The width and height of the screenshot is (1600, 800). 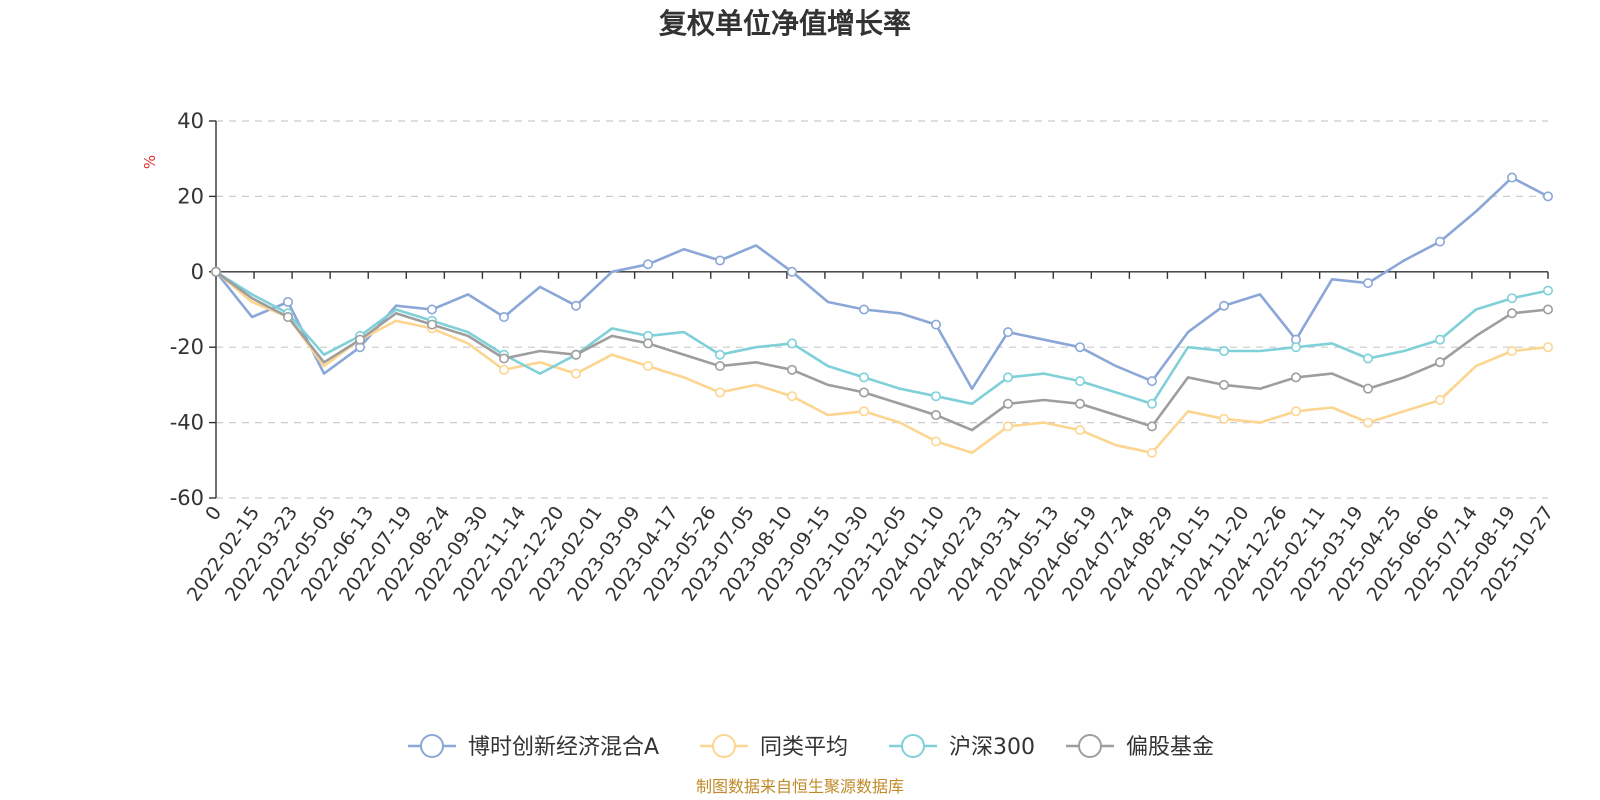 What do you see at coordinates (213, 513) in the screenshot?
I see `x-tick-label: 0` at bounding box center [213, 513].